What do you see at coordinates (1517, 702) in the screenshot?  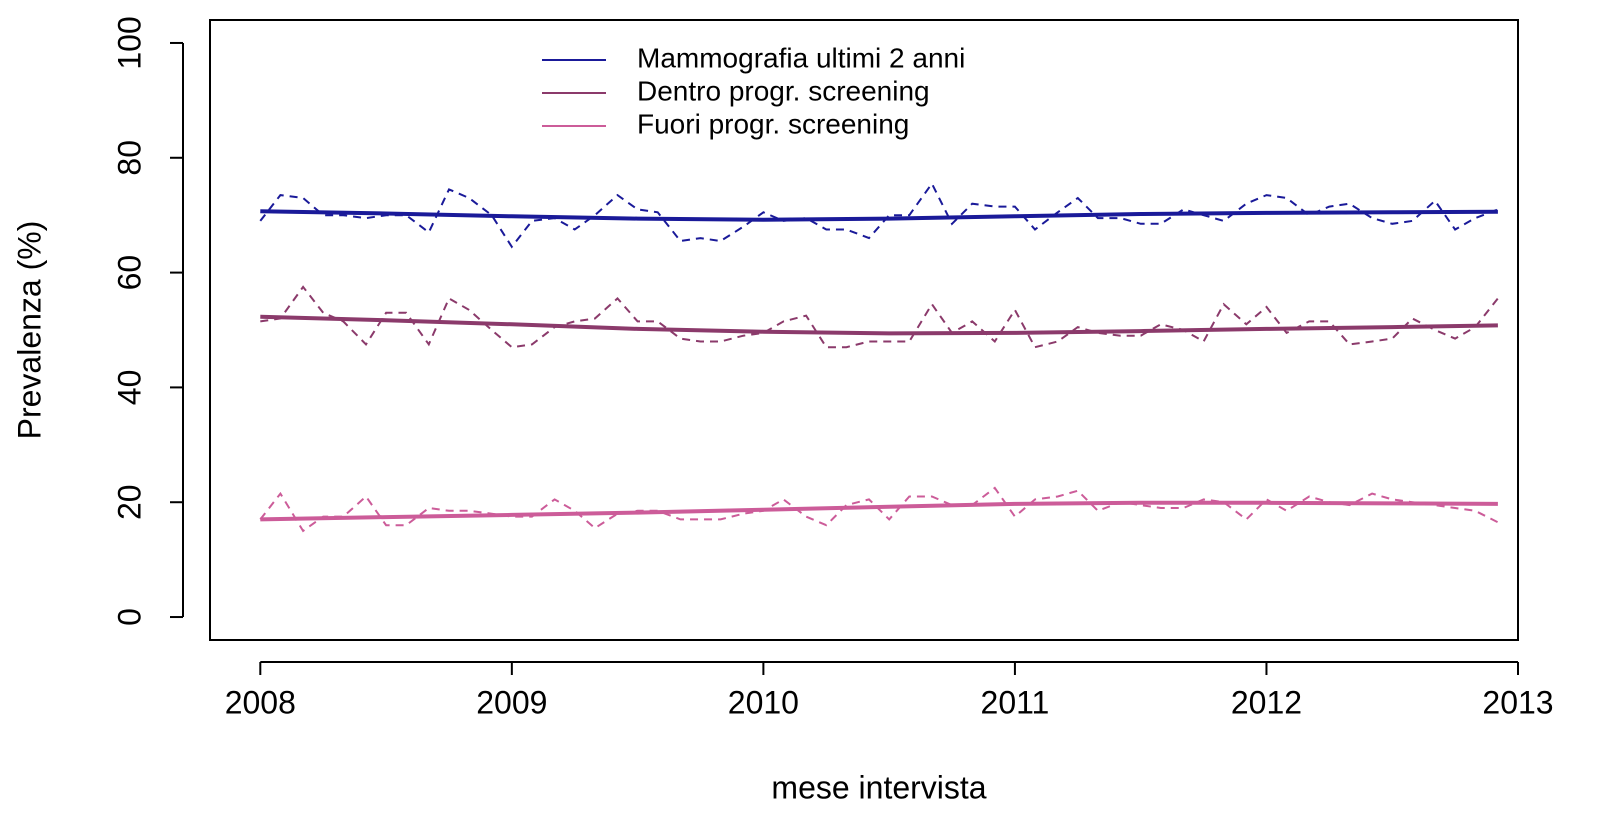 I see `x-tick-label: 2013` at bounding box center [1517, 702].